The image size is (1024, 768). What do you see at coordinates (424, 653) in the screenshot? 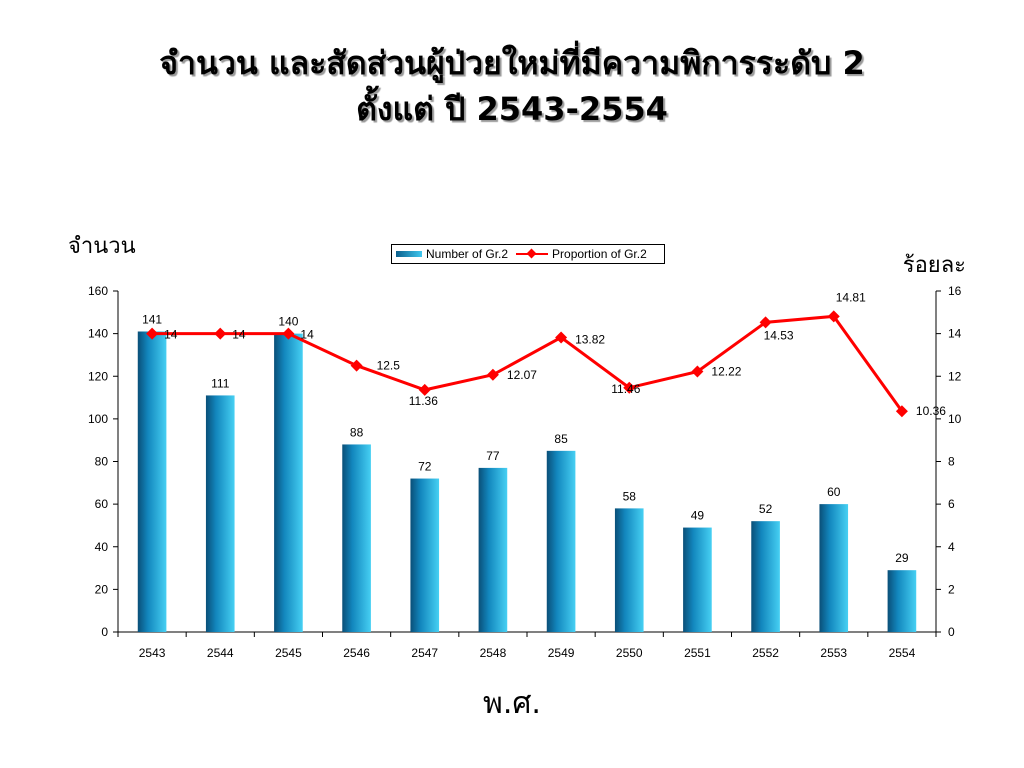
I see `x-tick-label: 2547` at bounding box center [424, 653].